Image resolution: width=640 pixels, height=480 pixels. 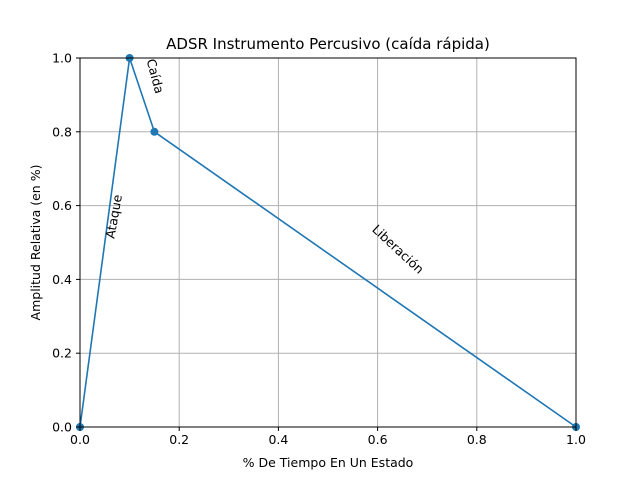 What do you see at coordinates (328, 437) in the screenshot?
I see `x-axis-ticks: 0.0 0.2 0.4 0.6 0.8 1.0` at bounding box center [328, 437].